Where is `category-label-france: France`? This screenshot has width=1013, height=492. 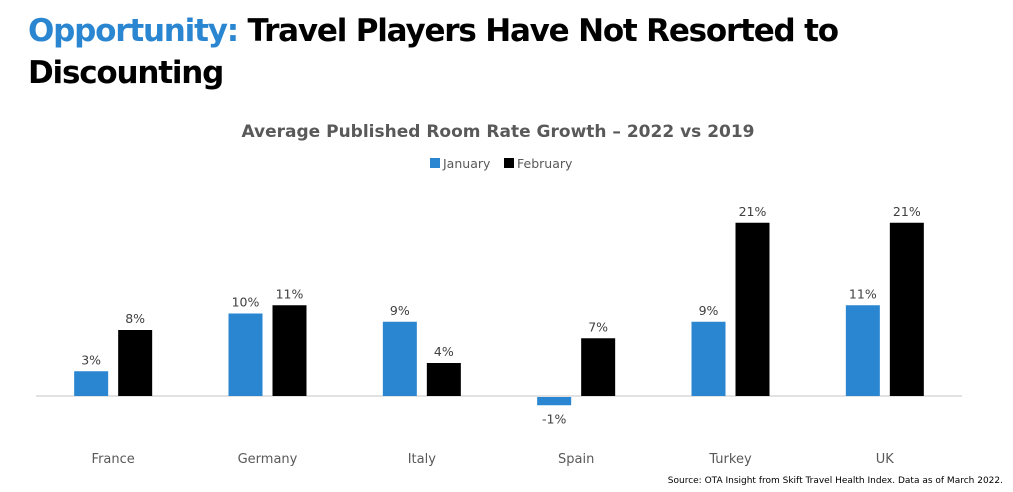
category-label-france: France is located at coordinates (113, 459).